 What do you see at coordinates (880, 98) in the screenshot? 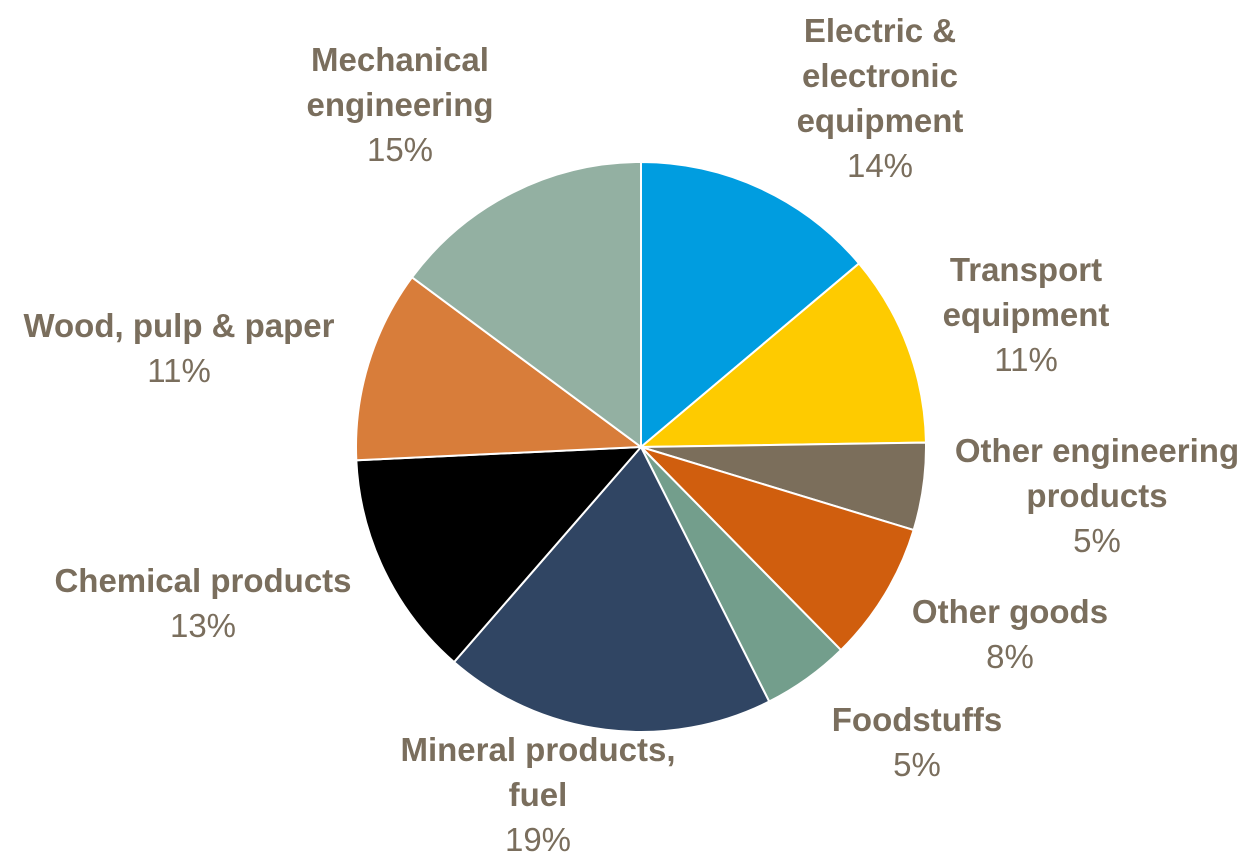
I see `slice-label: Electric & electronic equipment 14%` at bounding box center [880, 98].